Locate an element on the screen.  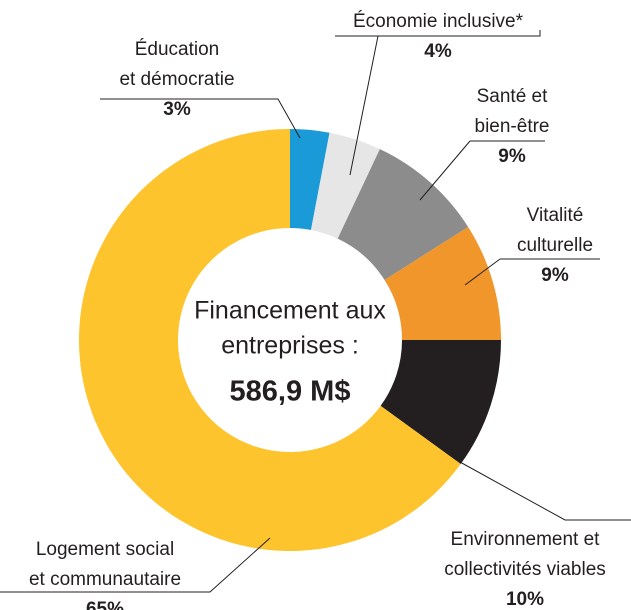
category-label: et démocratie is located at coordinates (176, 79).